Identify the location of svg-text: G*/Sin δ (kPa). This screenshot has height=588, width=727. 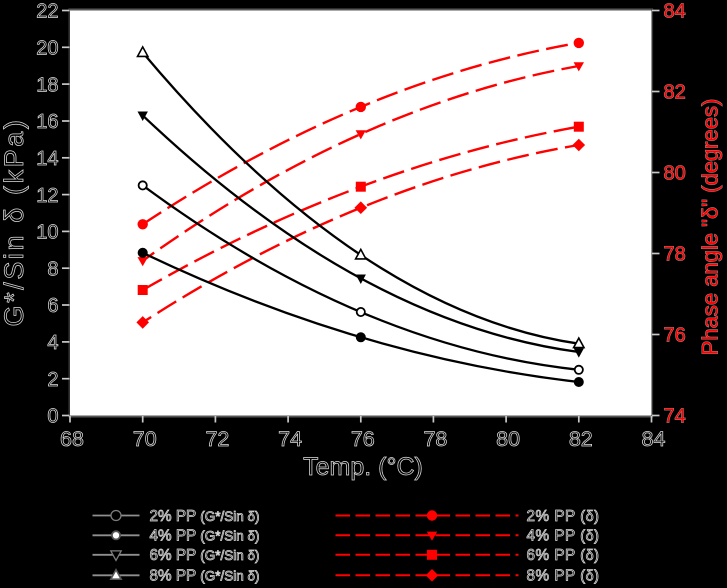
(14, 222).